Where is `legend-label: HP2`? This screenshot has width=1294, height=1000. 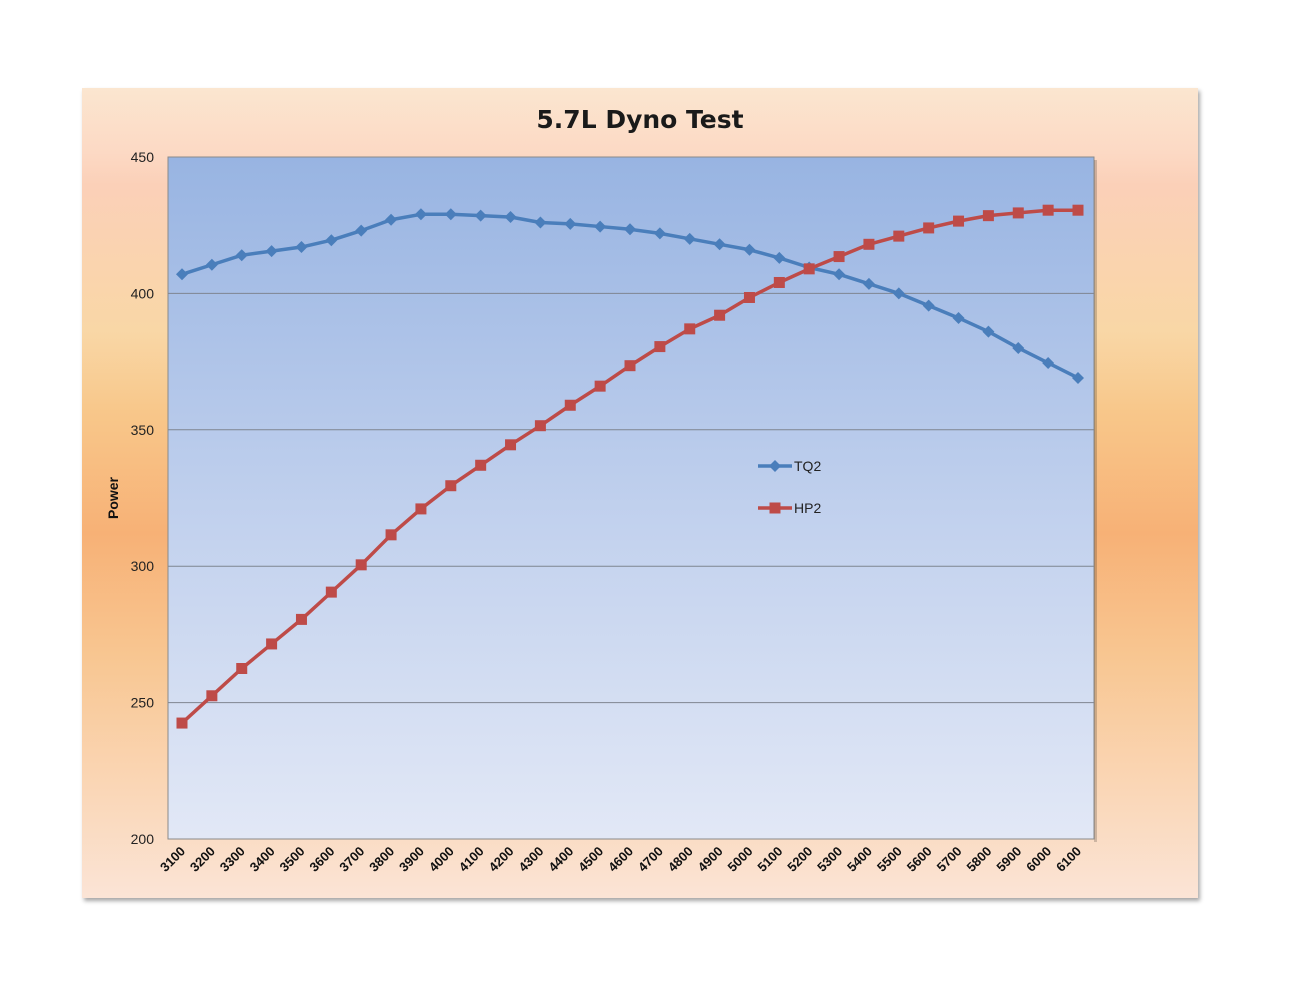 legend-label: HP2 is located at coordinates (807, 508).